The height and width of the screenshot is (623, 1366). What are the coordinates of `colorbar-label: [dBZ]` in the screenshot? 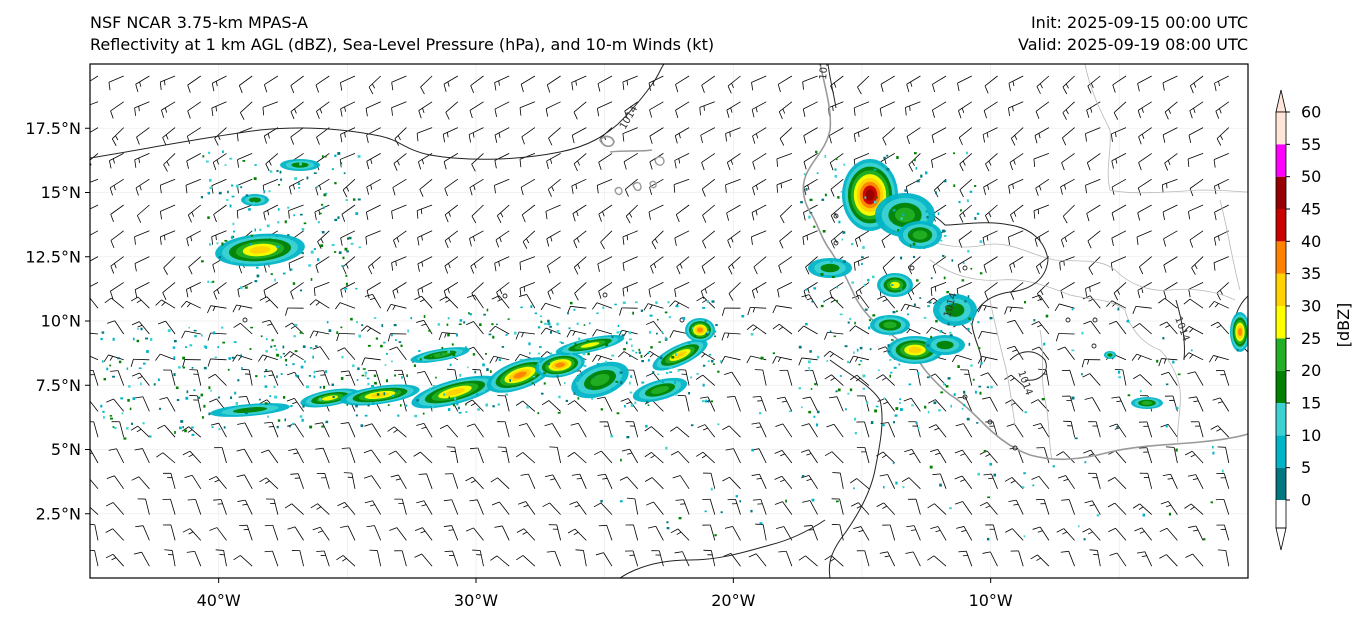 It's located at (1343, 325).